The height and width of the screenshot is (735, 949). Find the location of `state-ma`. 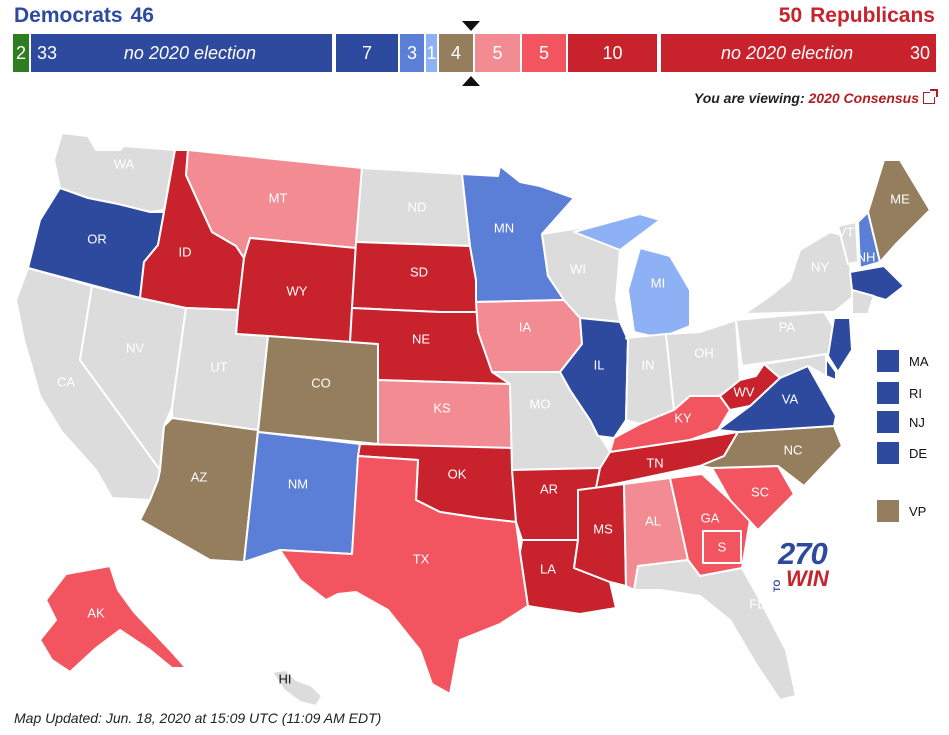

state-ma is located at coordinates (877, 283).